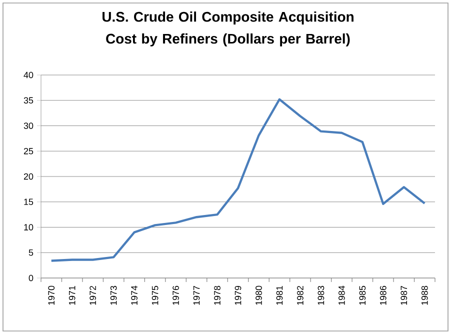  What do you see at coordinates (341, 295) in the screenshot?
I see `x-tick-label: 1984` at bounding box center [341, 295].